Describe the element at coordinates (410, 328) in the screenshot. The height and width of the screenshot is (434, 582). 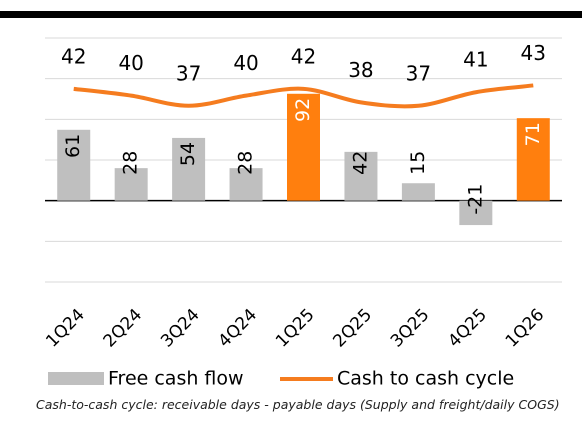
I see `x-tick-label: 3Q25` at that location.